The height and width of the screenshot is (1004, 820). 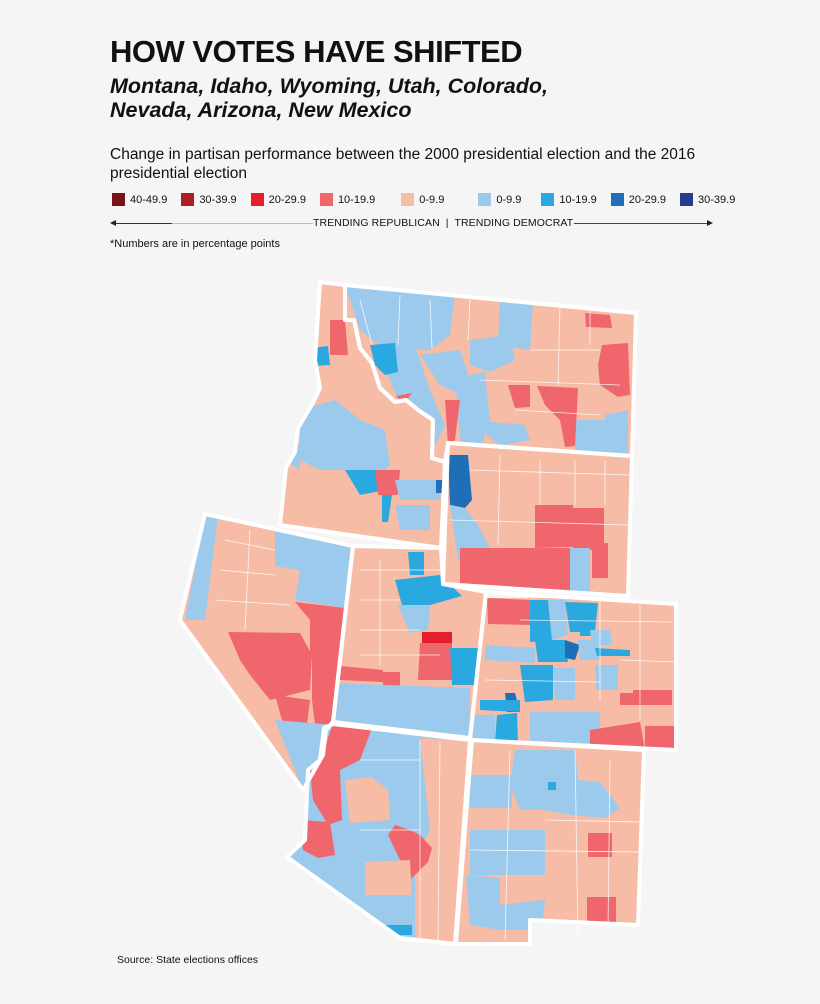 What do you see at coordinates (640, 223) in the screenshot?
I see `trend-line-right` at bounding box center [640, 223].